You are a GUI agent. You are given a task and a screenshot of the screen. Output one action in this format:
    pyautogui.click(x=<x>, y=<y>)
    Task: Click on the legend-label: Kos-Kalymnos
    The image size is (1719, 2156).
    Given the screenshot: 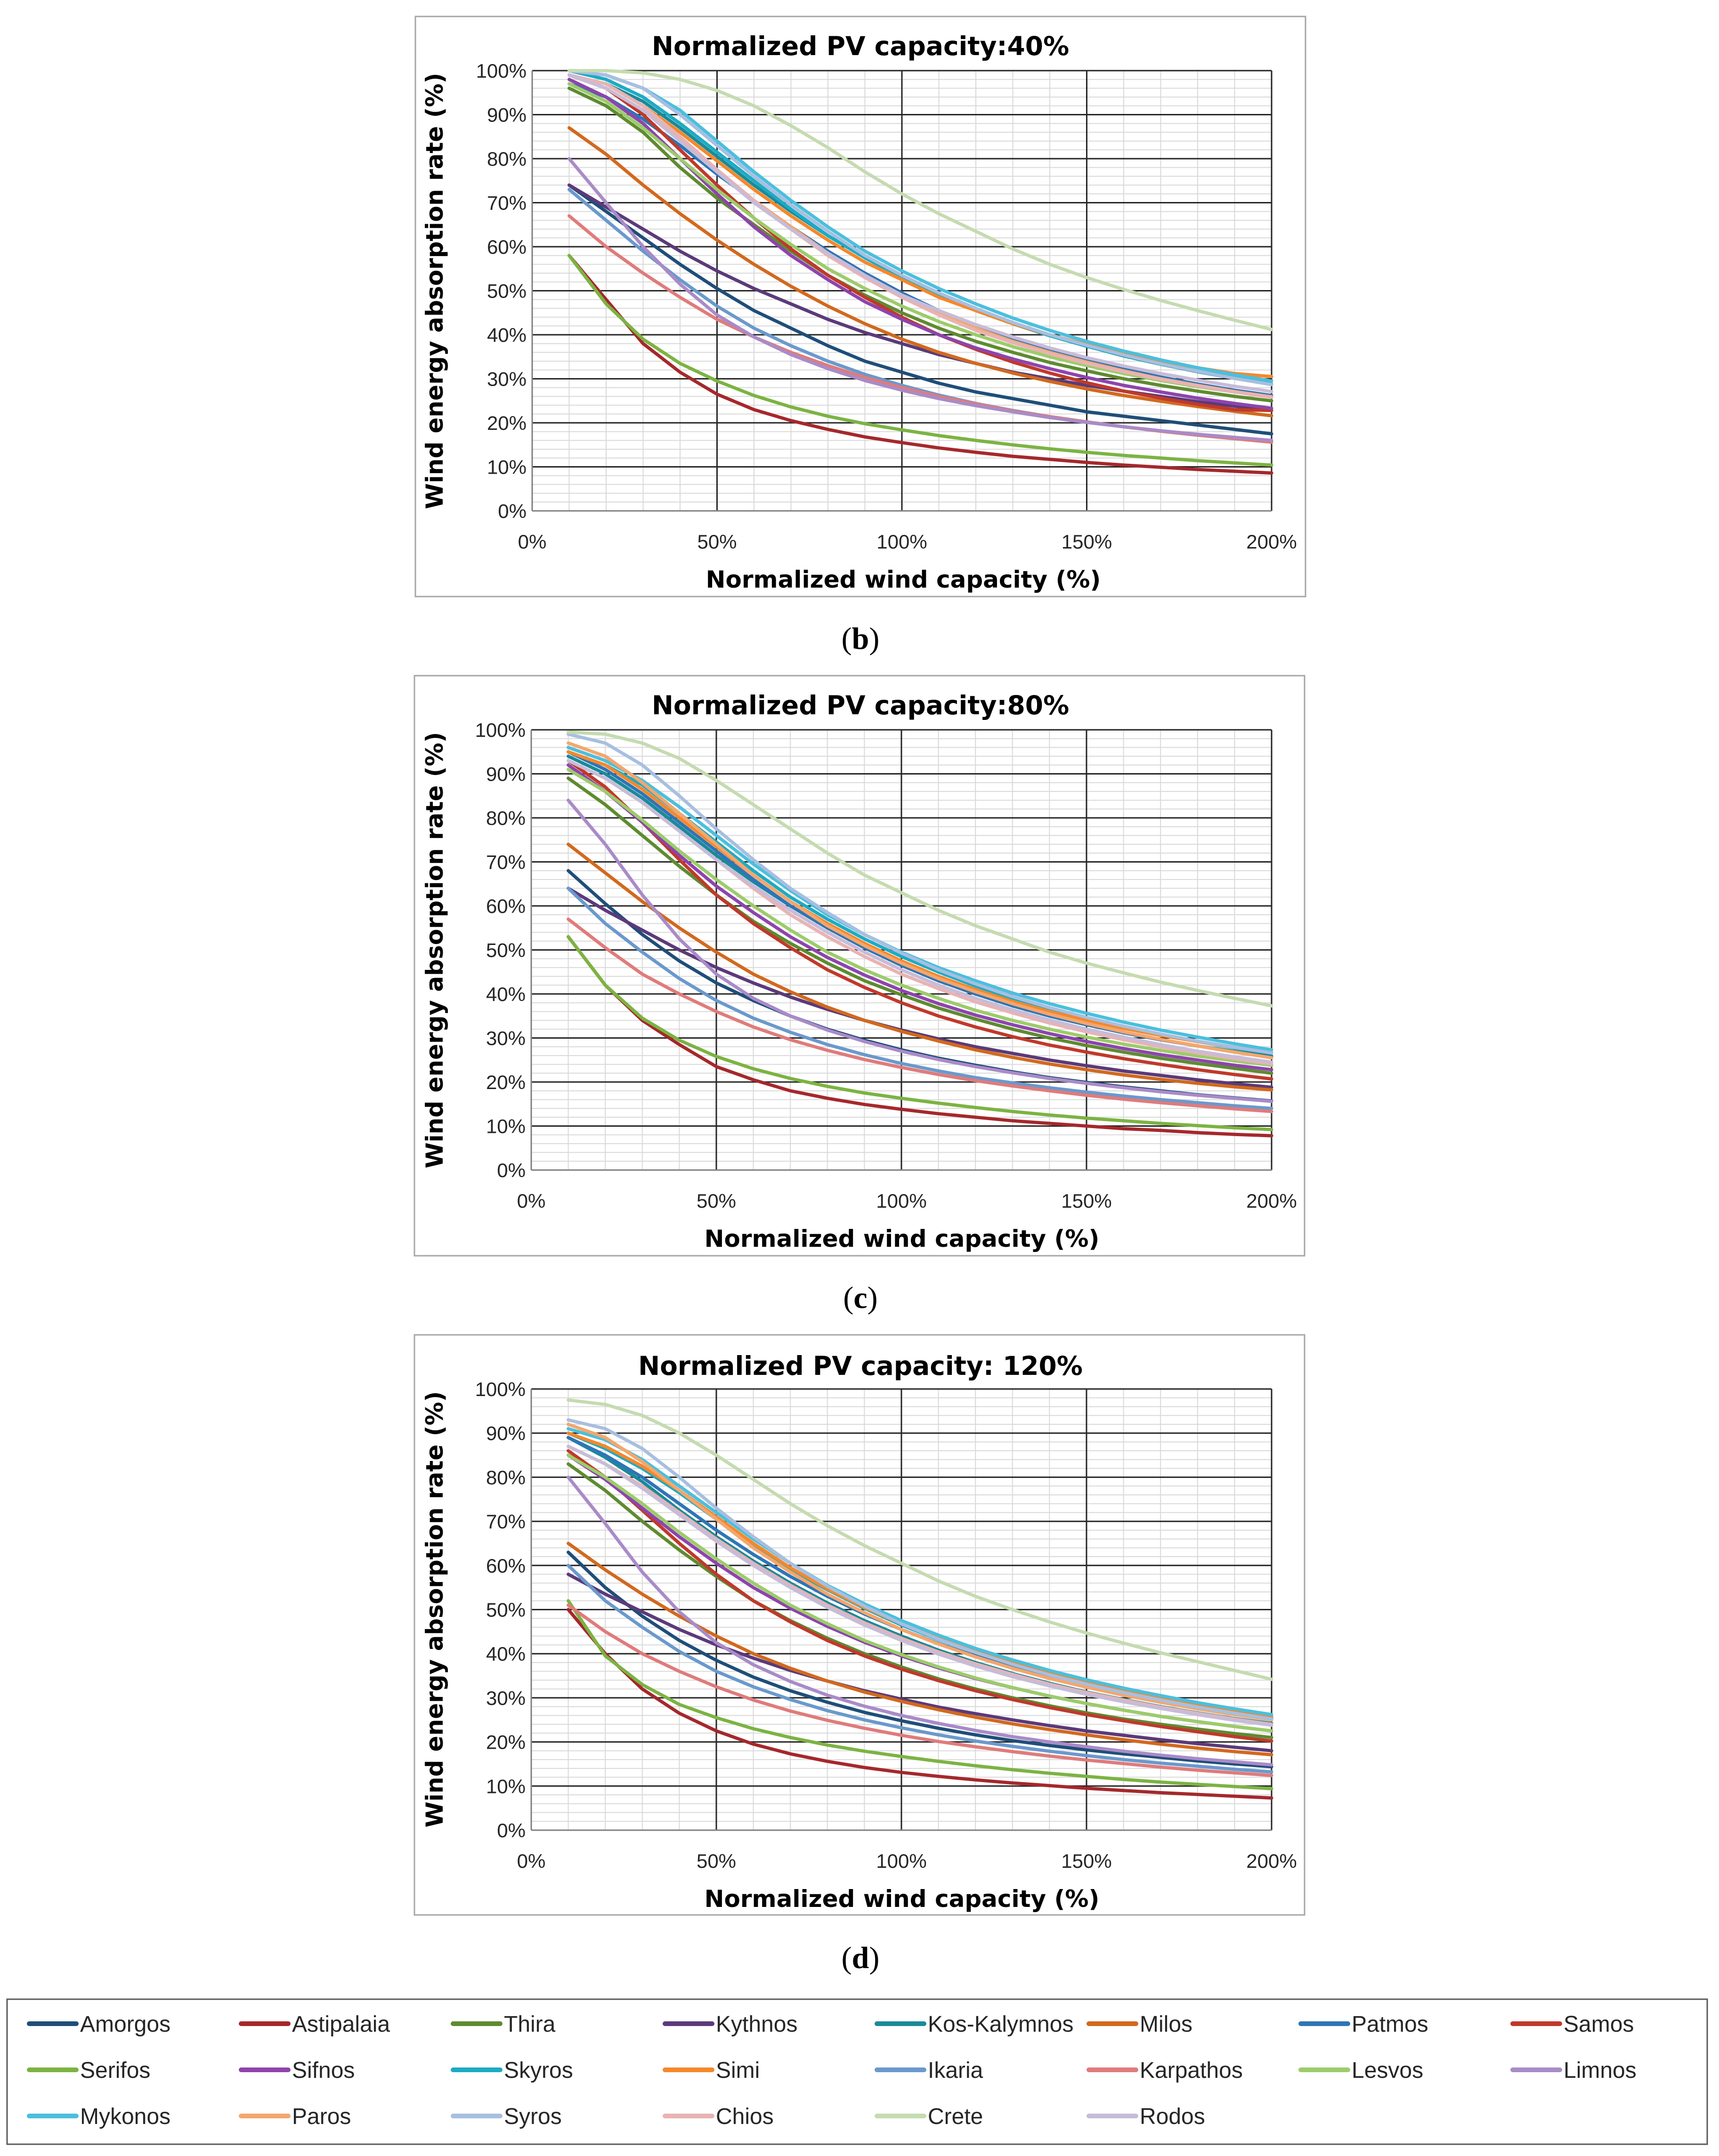 What is the action you would take?
    pyautogui.click(x=1000, y=2024)
    